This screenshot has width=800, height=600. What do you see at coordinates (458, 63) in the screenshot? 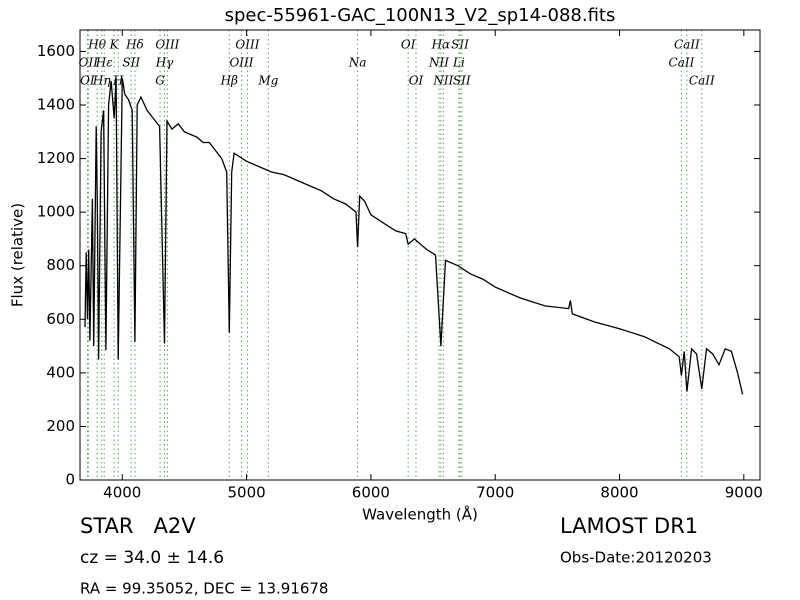
I see `spectral-line-label: Li` at bounding box center [458, 63].